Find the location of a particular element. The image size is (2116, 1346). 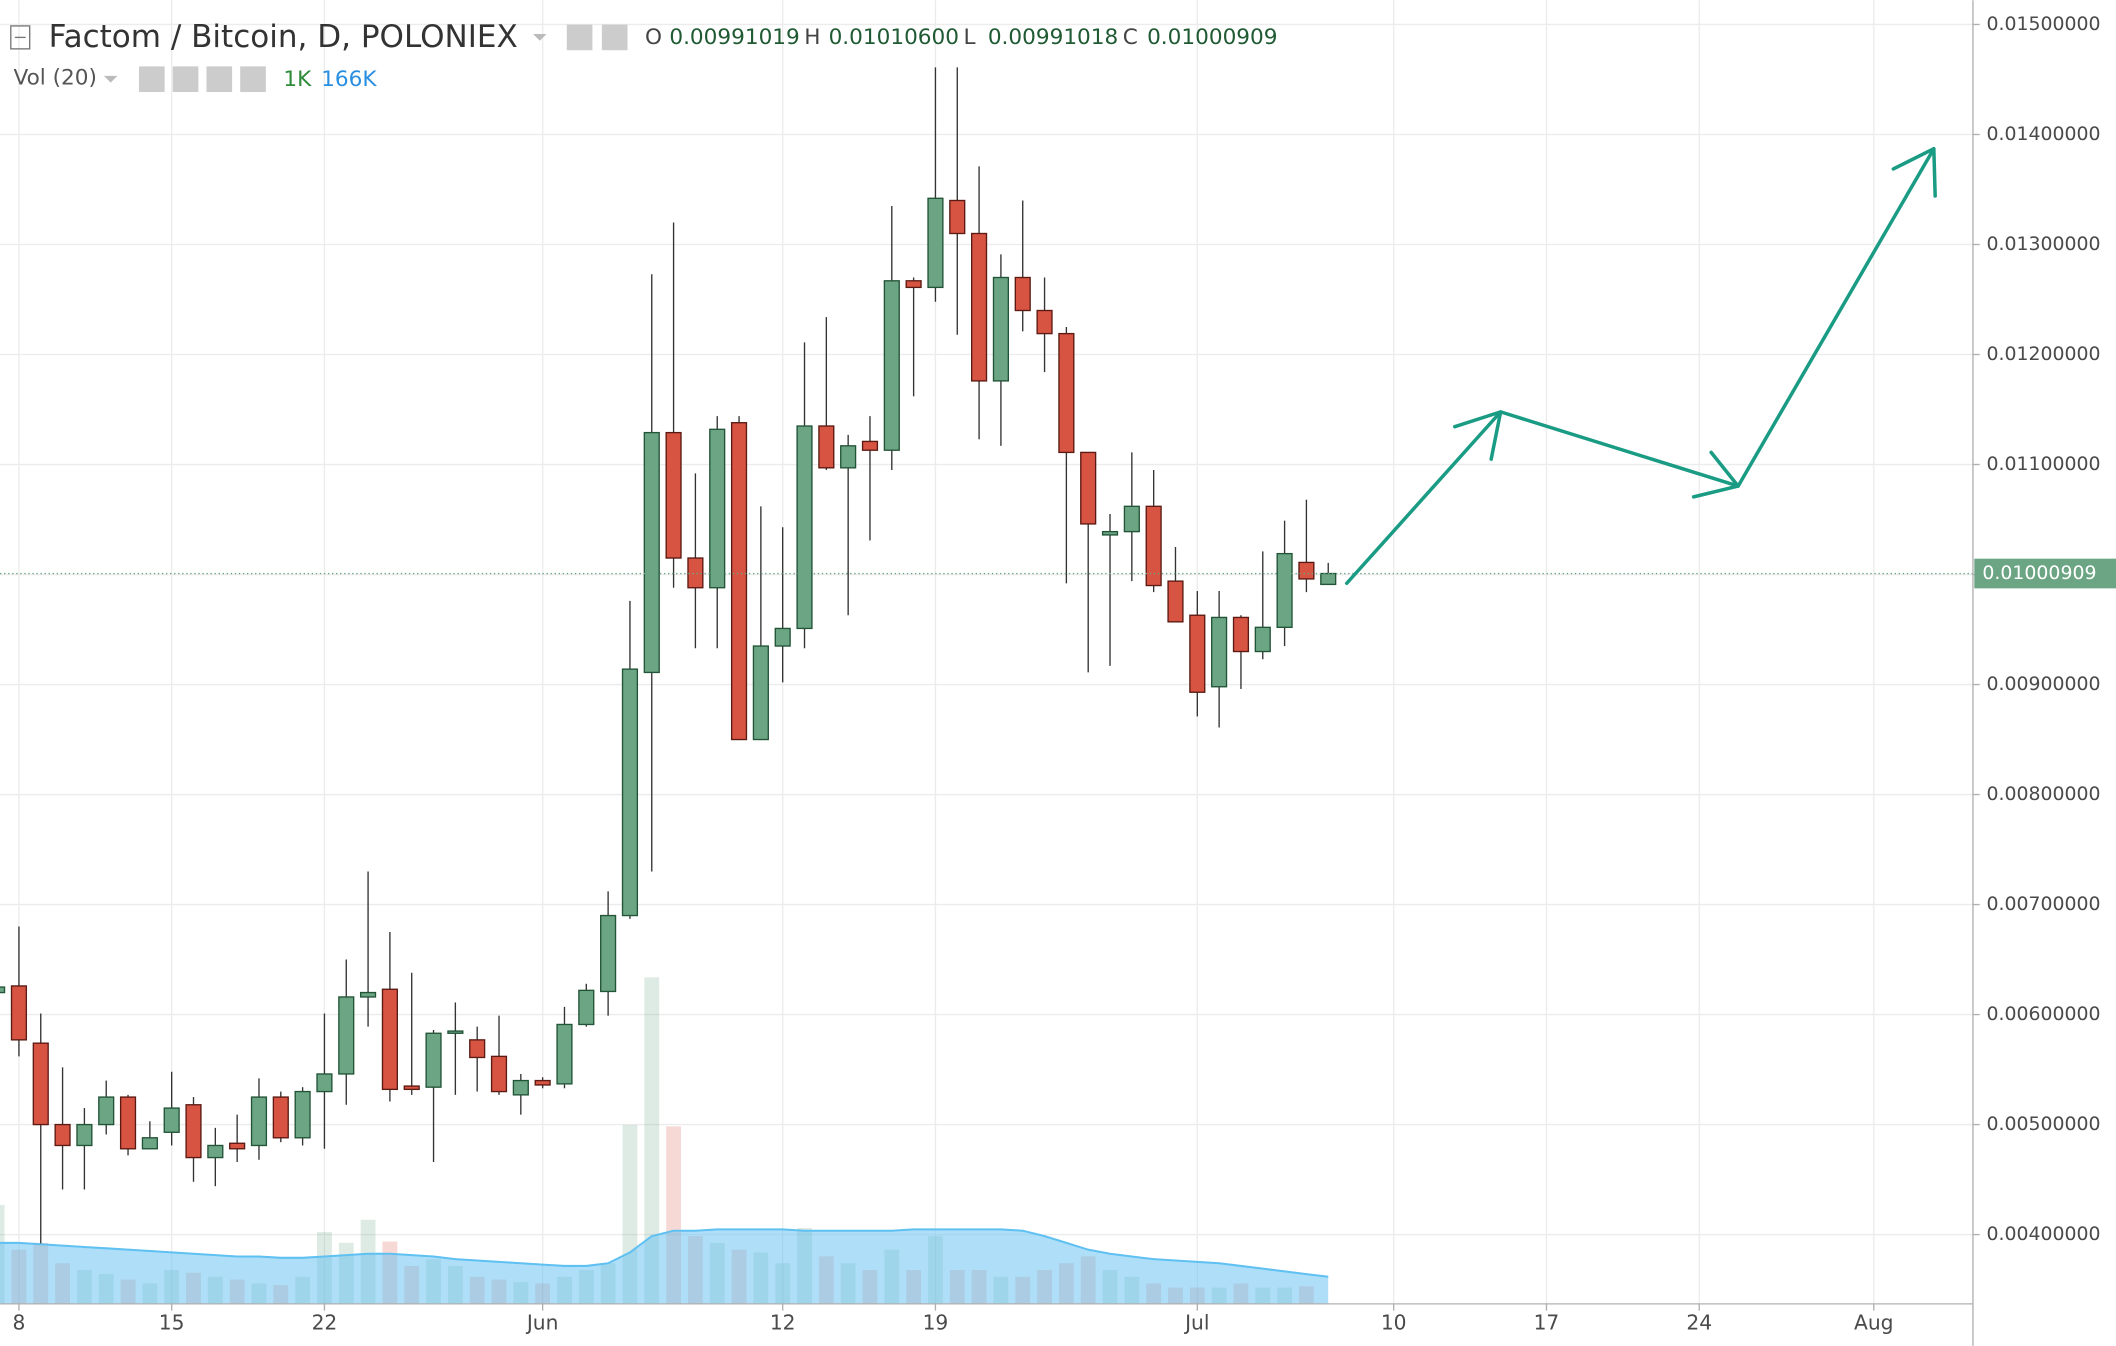

volume-ma-area is located at coordinates (664, 1266).